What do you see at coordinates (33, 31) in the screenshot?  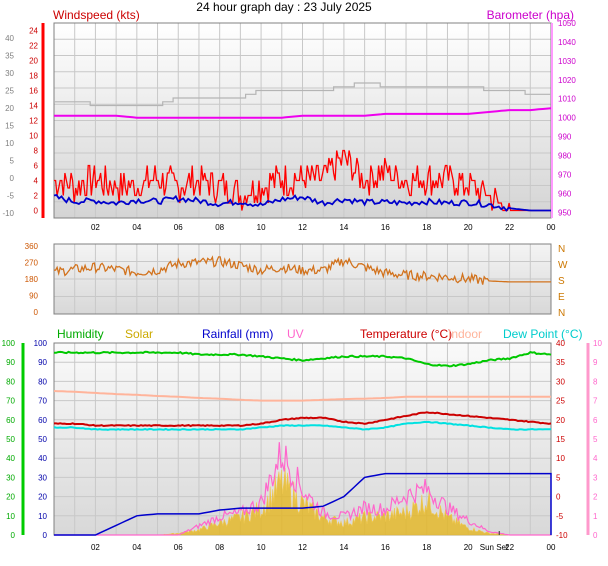 I see `wind-tick-label: 24` at bounding box center [33, 31].